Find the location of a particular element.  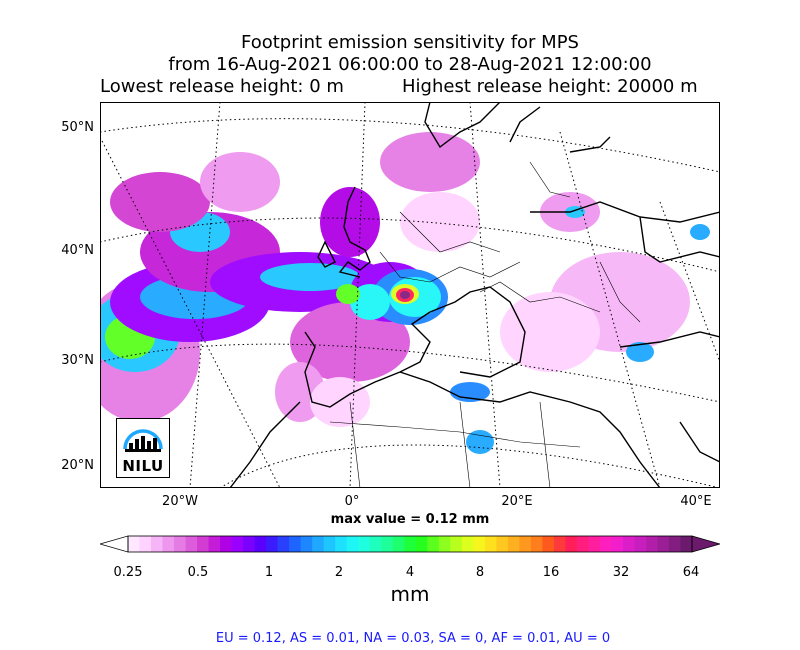

nilu-logo: NILU is located at coordinates (143, 448).